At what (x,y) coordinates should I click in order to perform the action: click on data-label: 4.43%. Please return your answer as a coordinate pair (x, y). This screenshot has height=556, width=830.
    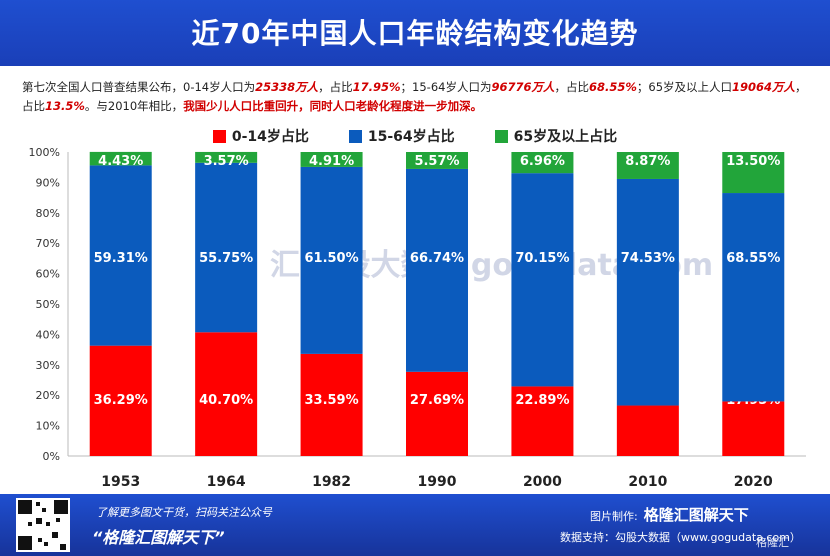
    Looking at the image, I should click on (120, 161).